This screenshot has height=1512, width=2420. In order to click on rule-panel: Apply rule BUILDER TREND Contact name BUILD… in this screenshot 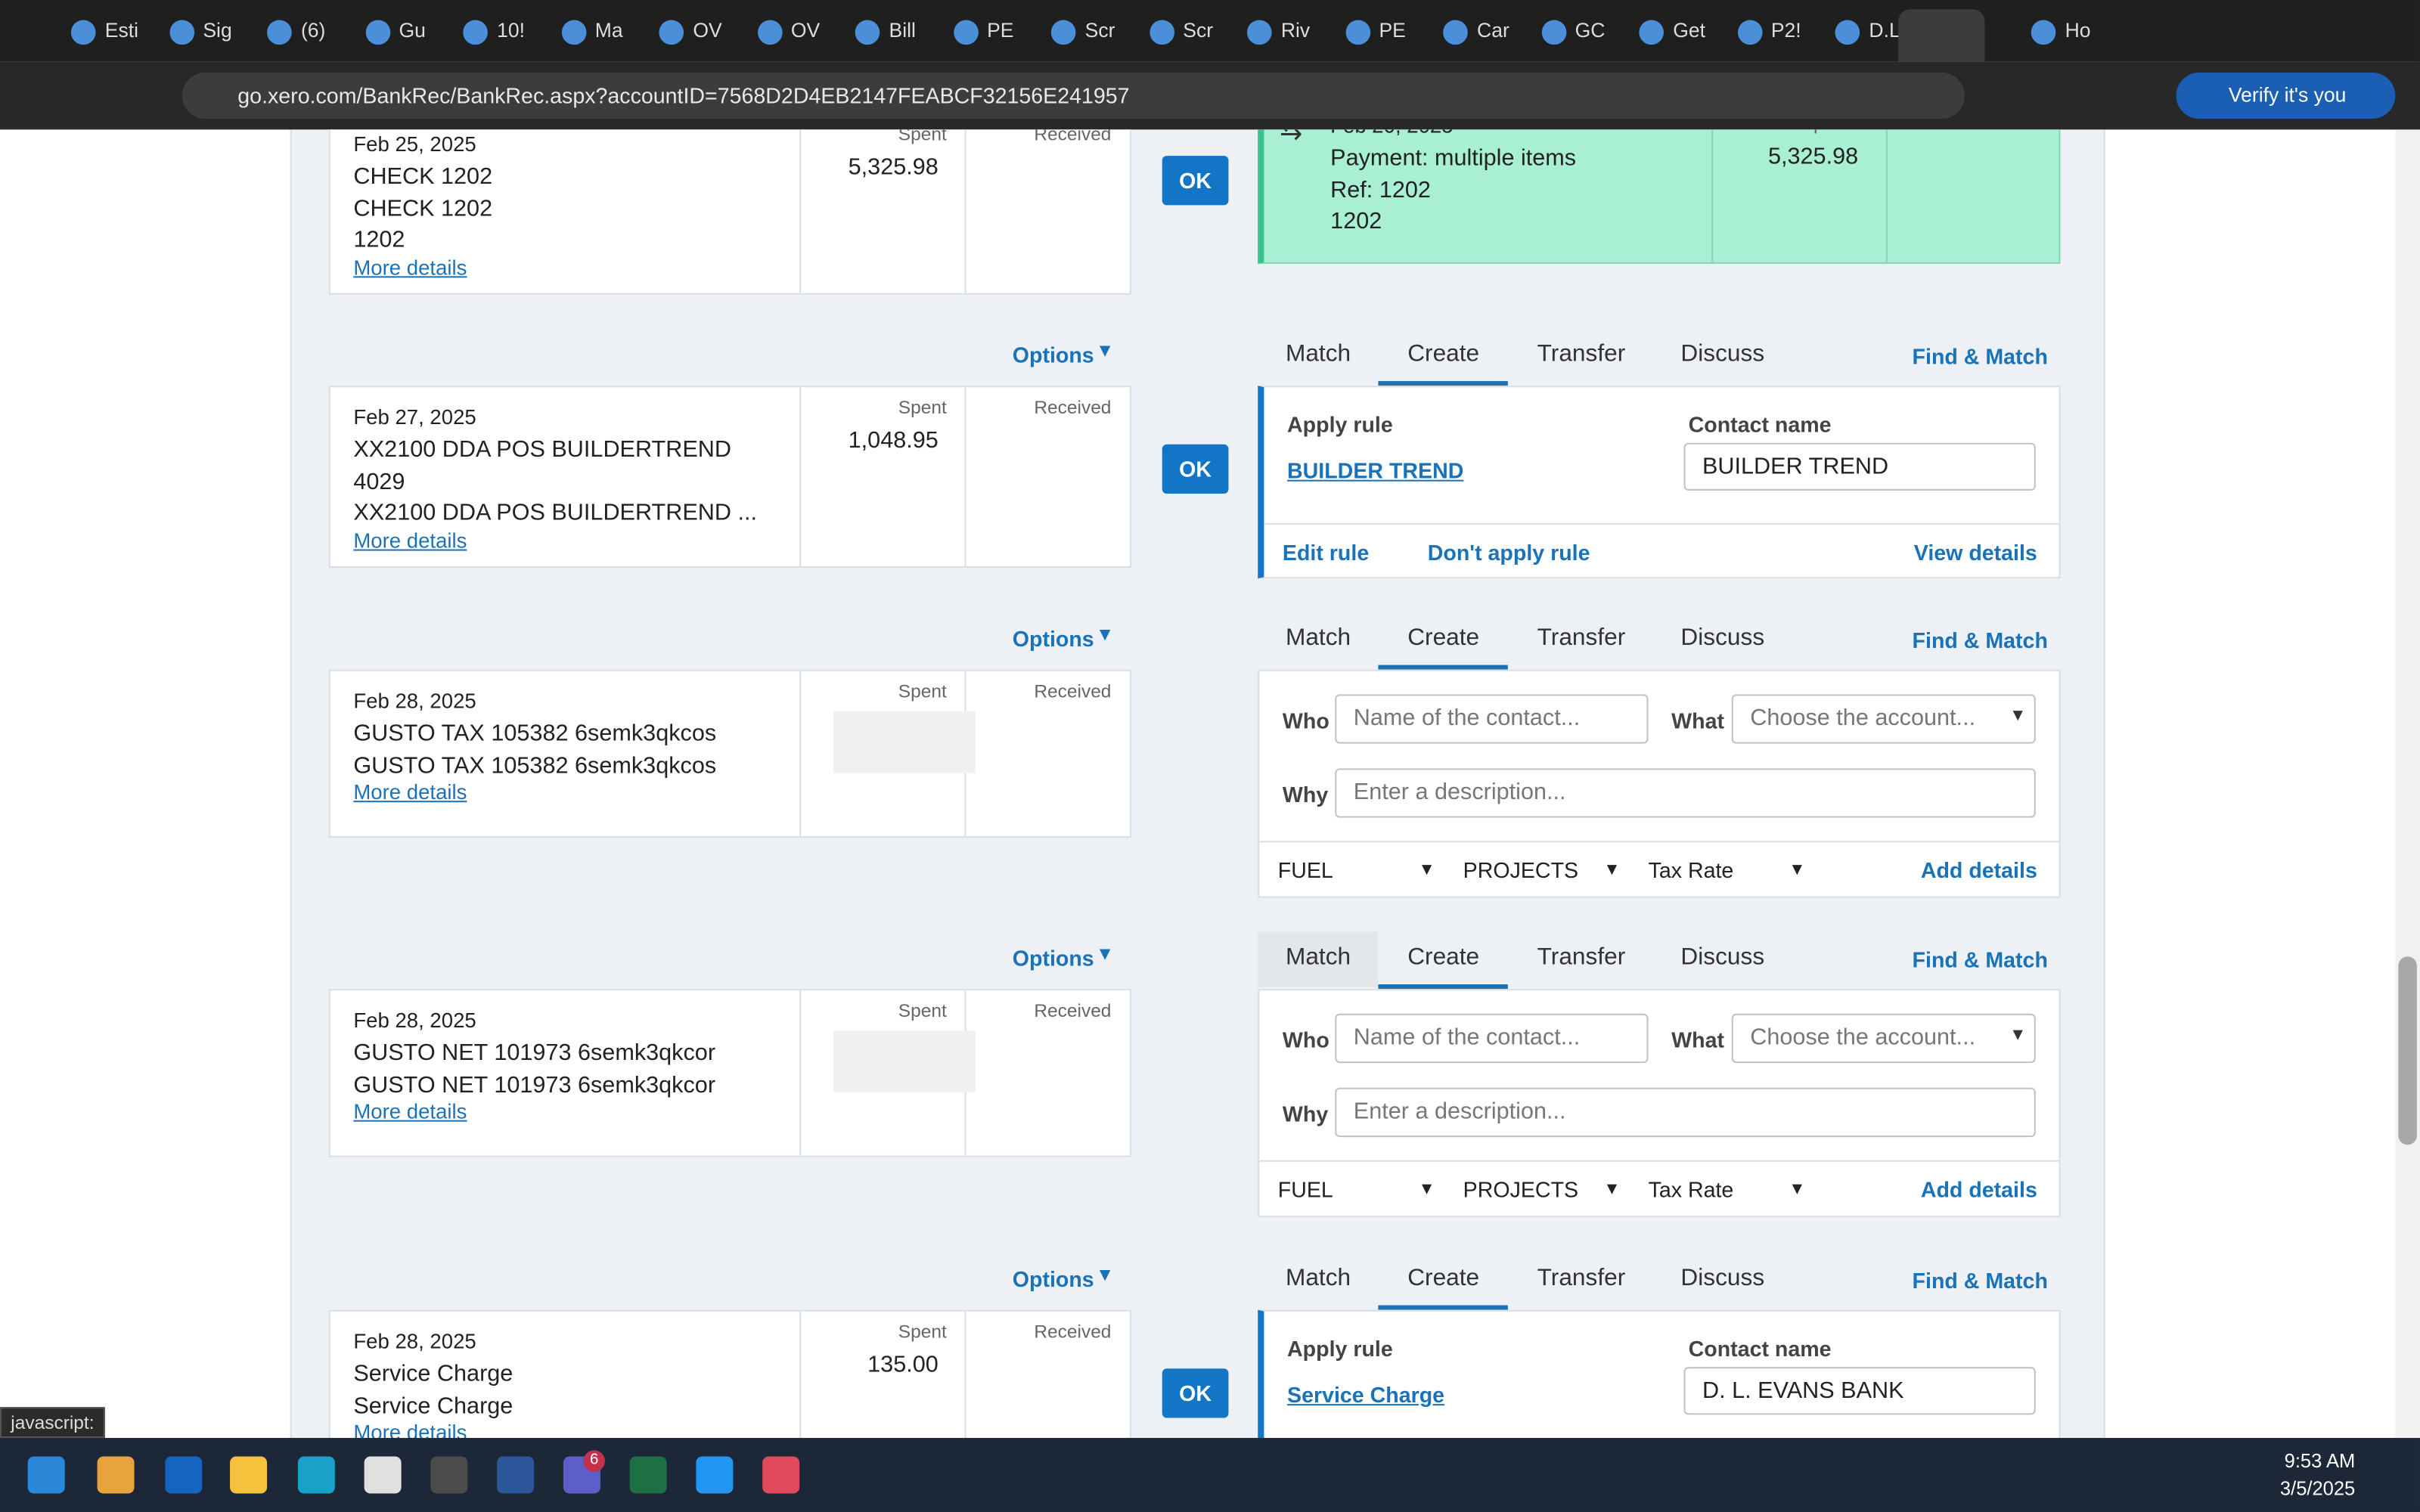, I will do `click(1659, 482)`.